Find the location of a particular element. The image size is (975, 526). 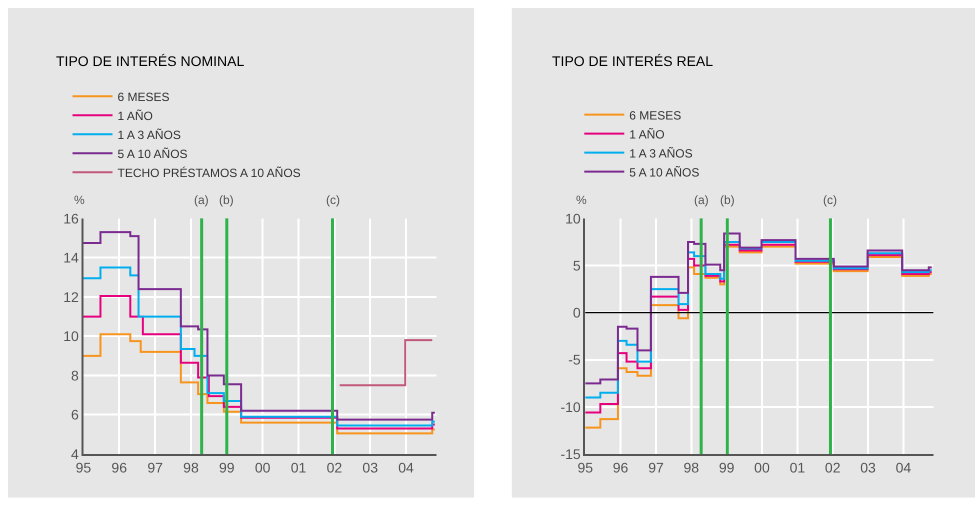

y-tick-label: 5 is located at coordinates (576, 265).